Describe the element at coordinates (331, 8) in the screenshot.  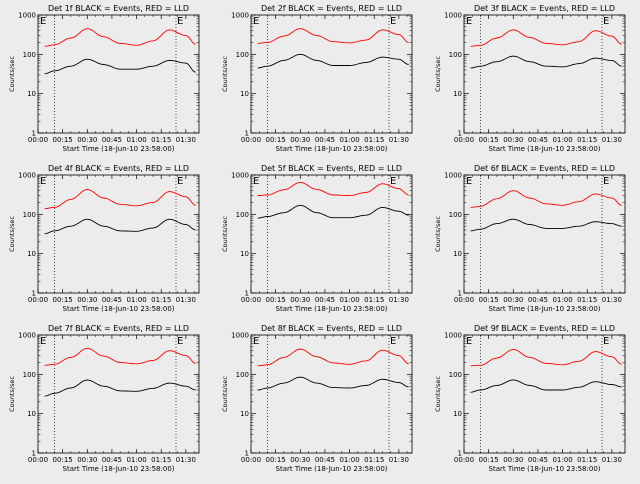
I see `panel-title: Det 2f BLACK = Events, RED = LLD` at that location.